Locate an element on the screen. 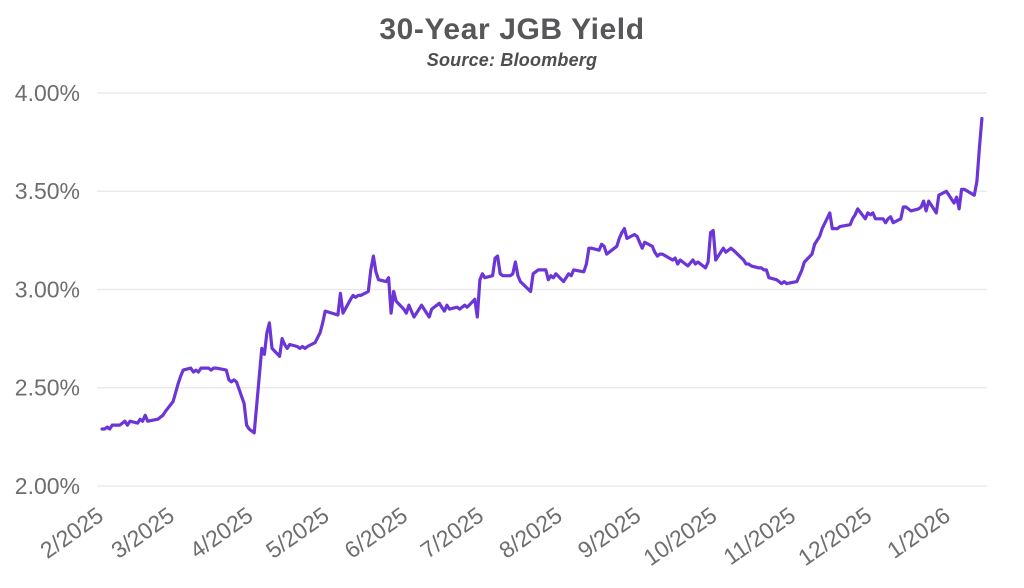 This screenshot has height=588, width=1024. y-axis-tick-label: 3.00% is located at coordinates (47, 289).